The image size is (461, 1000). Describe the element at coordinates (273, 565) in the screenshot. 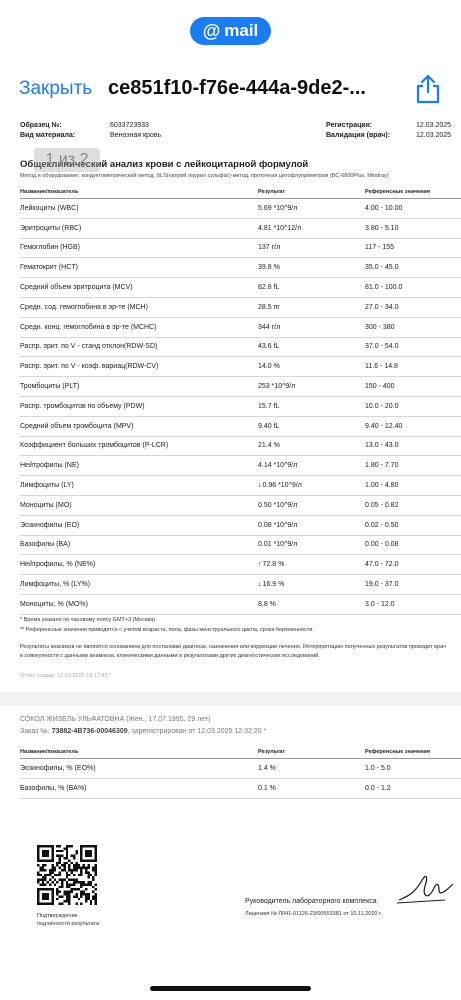

I see `row-result: 72.8 %` at that location.